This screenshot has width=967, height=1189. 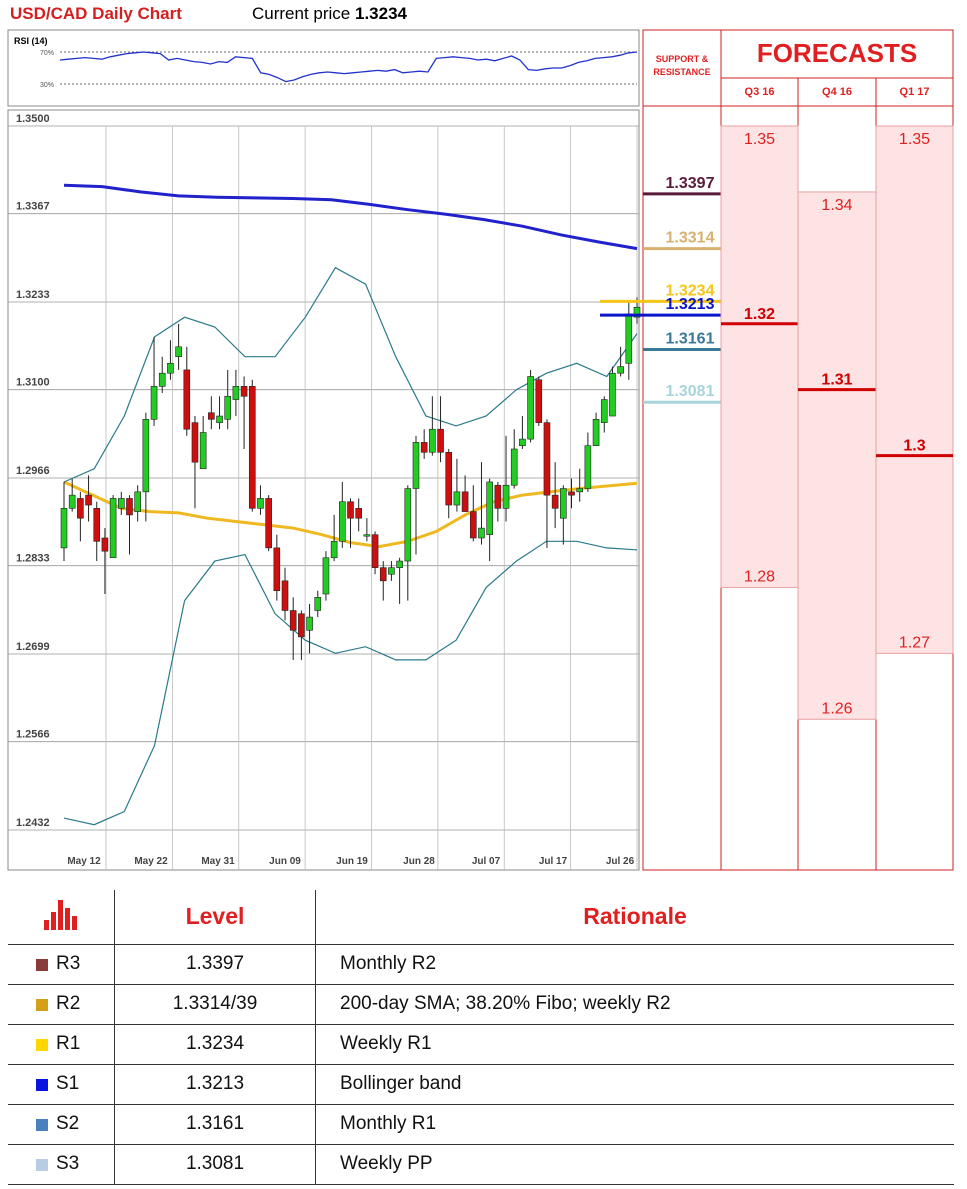 I want to click on current-price-label: Current price, so click(x=301, y=13).